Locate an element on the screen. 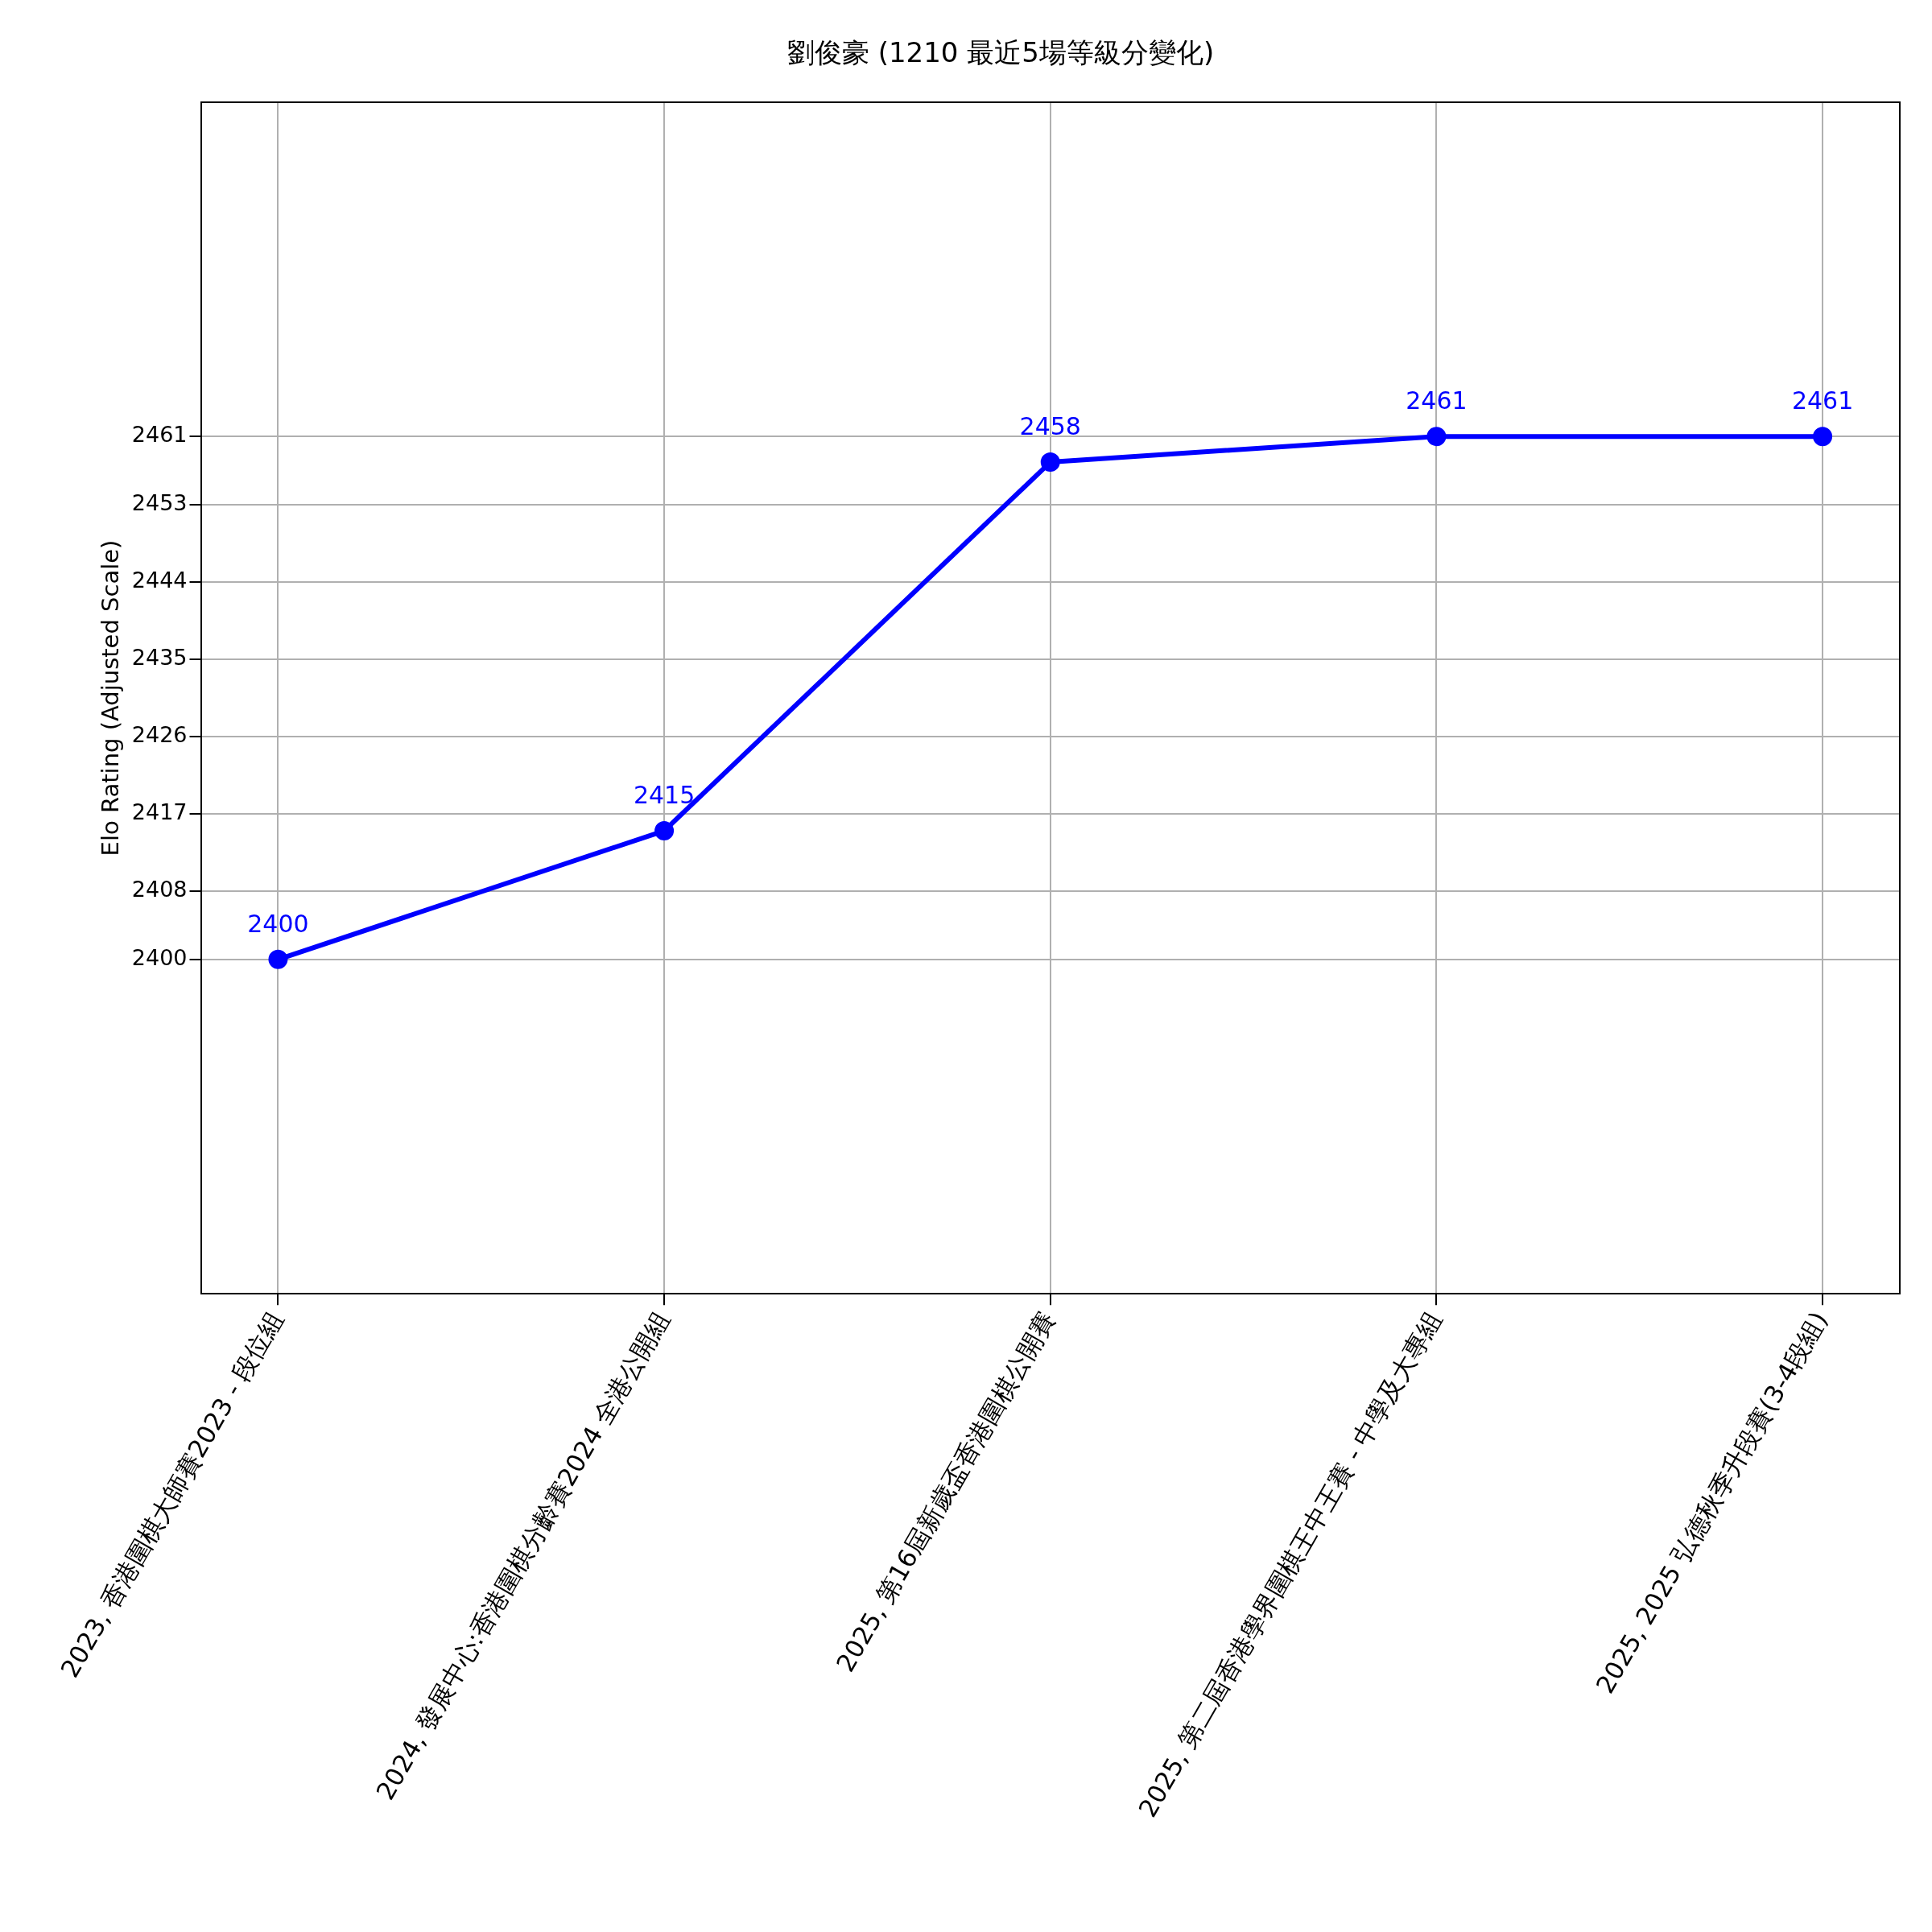  y-axis-title: Elo Rating (Adjusted Scale) is located at coordinates (110, 698).